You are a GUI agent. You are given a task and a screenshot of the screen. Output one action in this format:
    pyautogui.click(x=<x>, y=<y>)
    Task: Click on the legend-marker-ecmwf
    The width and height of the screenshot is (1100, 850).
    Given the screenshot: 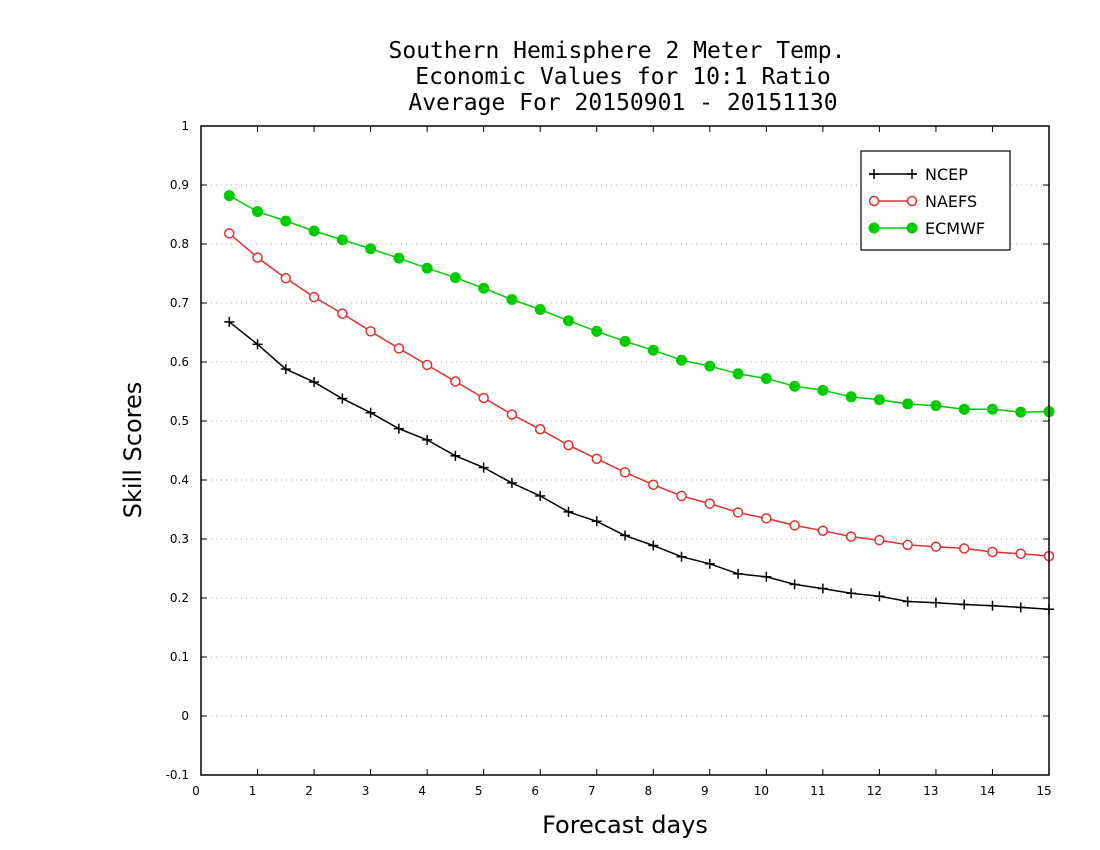 What is the action you would take?
    pyautogui.click(x=874, y=228)
    